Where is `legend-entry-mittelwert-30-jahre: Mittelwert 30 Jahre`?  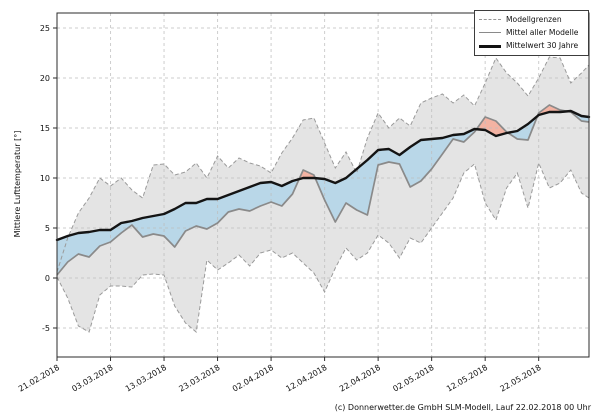 legend-entry-mittelwert-30-jahre: Mittelwert 30 Jahre is located at coordinates (531, 46).